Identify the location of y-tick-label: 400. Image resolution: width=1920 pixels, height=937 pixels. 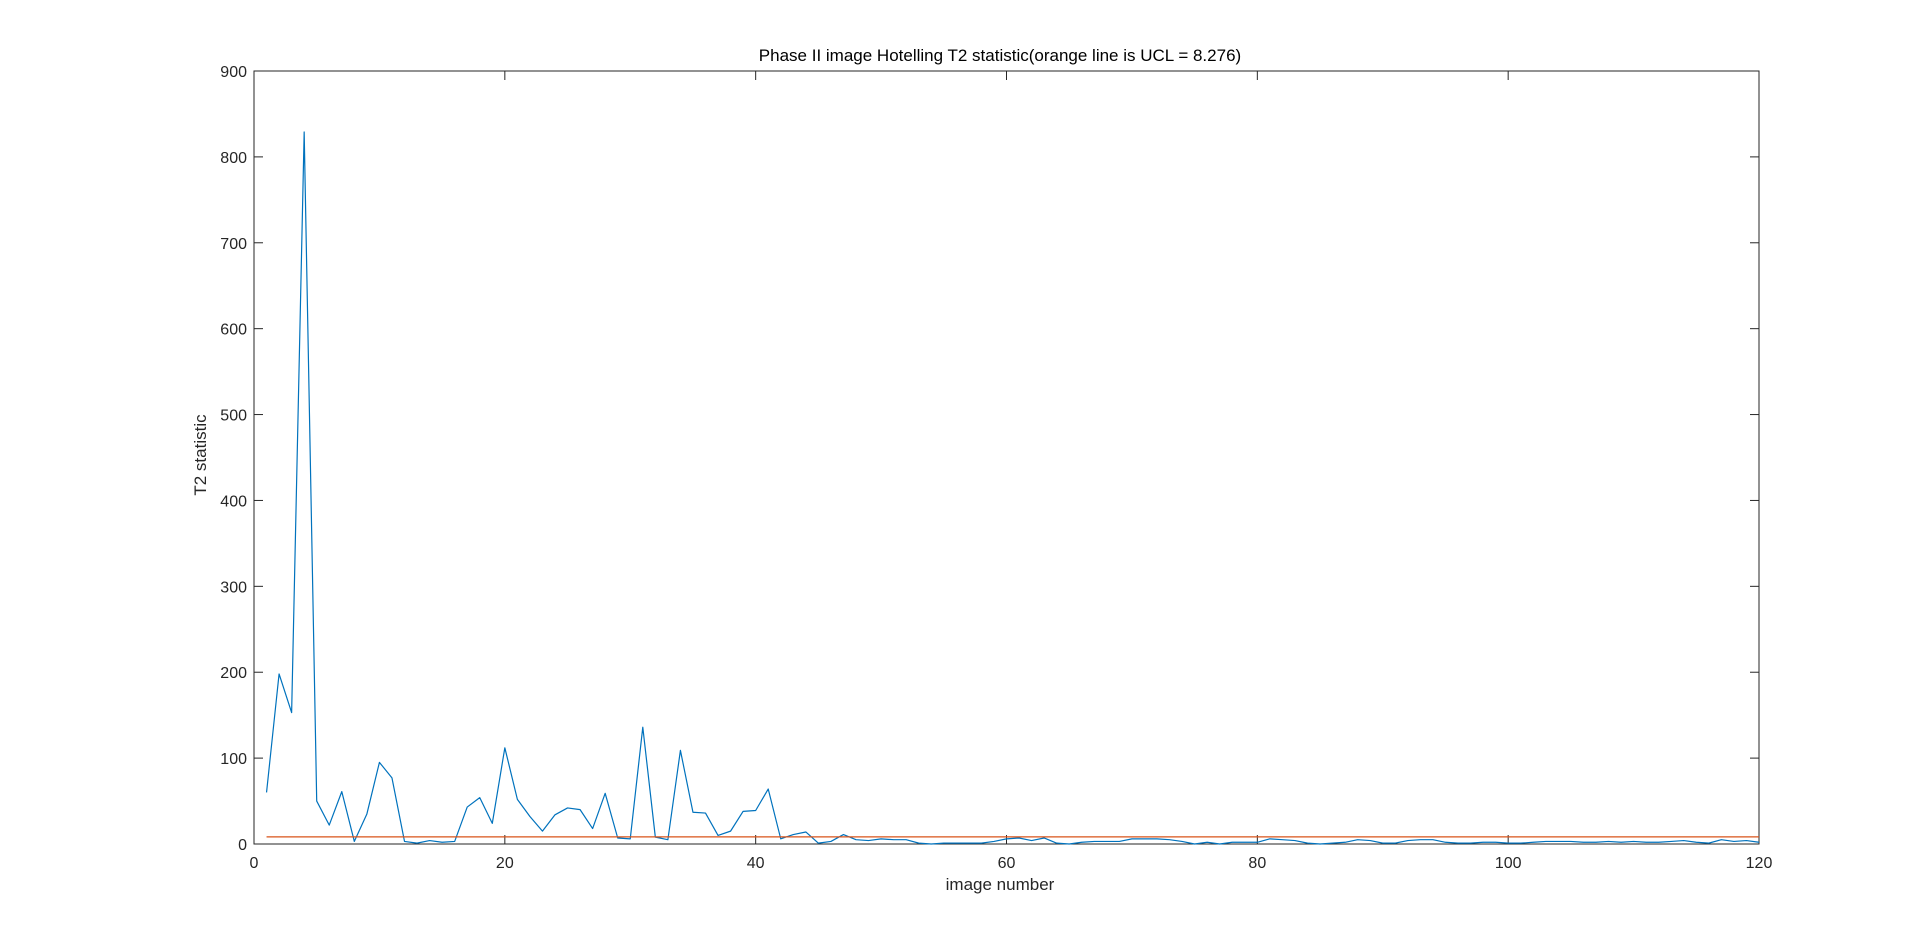
(233, 501).